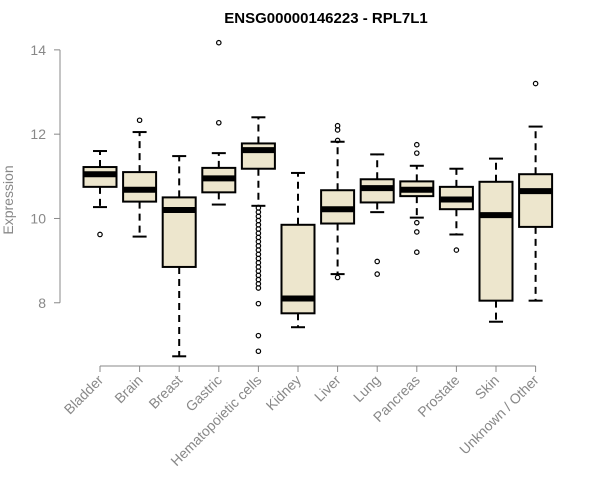  Describe the element at coordinates (327, 388) in the screenshot. I see `x-tick-label: Liver` at that location.